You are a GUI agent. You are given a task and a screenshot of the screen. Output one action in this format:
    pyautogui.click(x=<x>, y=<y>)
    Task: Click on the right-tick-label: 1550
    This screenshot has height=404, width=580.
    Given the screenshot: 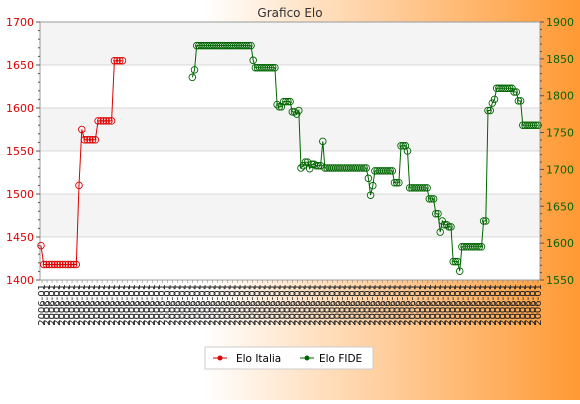 What is the action you would take?
    pyautogui.click(x=560, y=280)
    